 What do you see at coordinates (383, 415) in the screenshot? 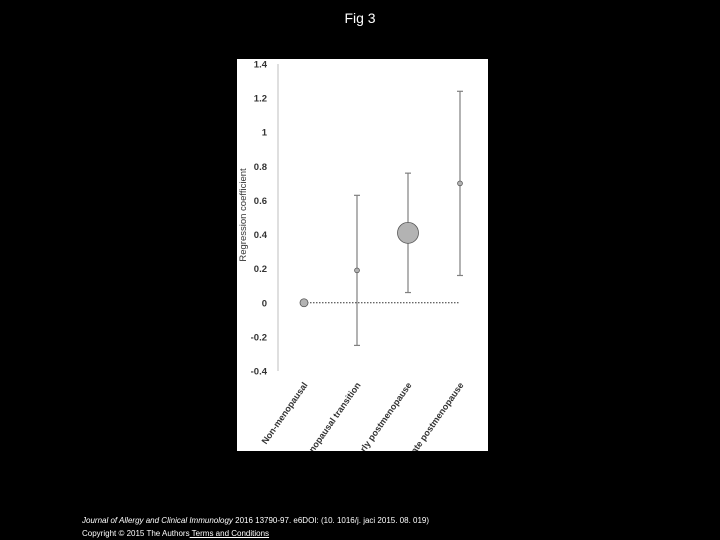
I see `x-category-label: Early postmenopause` at bounding box center [383, 415].